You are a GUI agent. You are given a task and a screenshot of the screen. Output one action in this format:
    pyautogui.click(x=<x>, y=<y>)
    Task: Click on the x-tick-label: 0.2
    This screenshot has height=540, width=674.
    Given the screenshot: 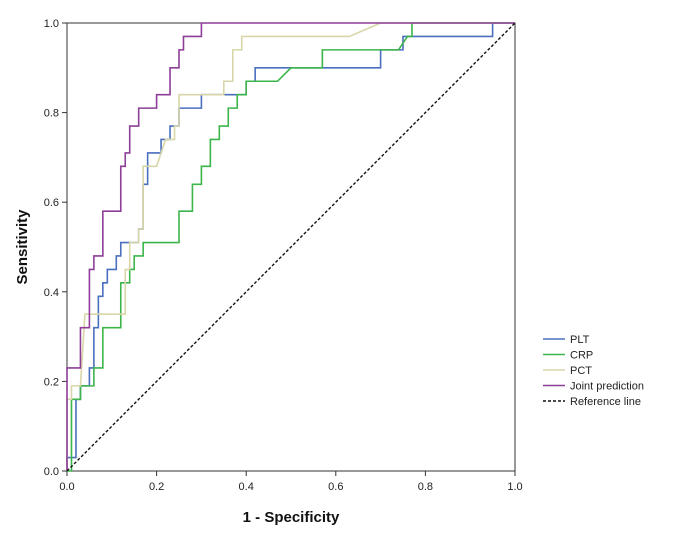 What is the action you would take?
    pyautogui.click(x=156, y=487)
    